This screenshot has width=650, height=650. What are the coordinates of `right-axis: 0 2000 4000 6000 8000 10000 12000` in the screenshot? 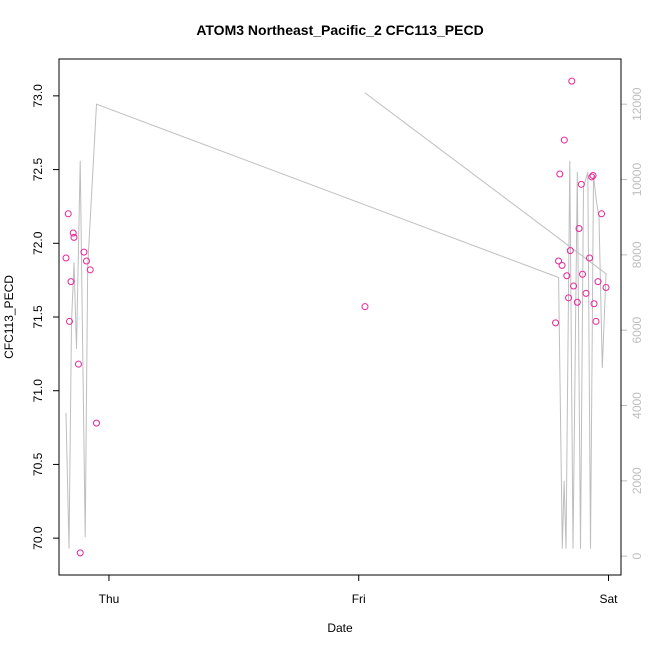 It's located at (632, 323).